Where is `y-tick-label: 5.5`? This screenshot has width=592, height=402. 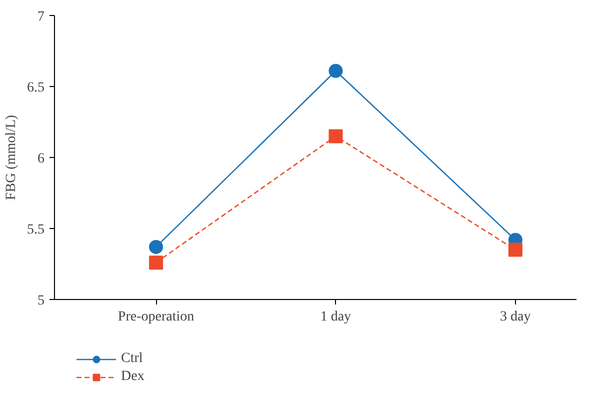
y-tick-label: 5.5 is located at coordinates (35, 230).